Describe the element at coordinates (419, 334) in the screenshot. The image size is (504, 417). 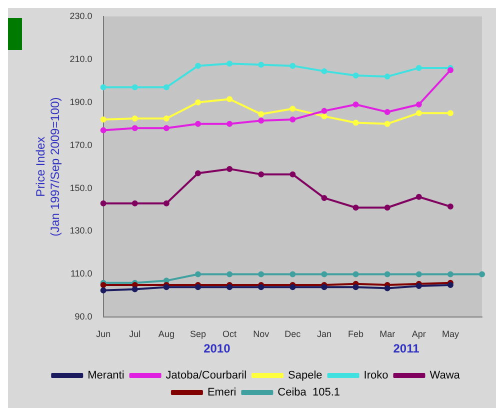
I see `x-tick-label: Apr` at that location.